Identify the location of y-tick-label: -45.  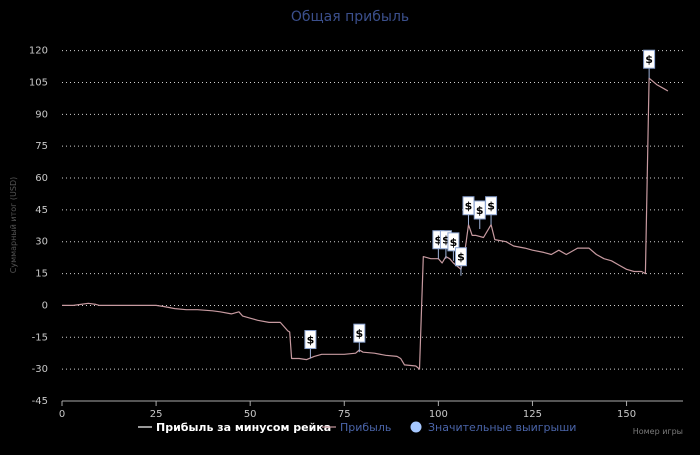
(40, 401).